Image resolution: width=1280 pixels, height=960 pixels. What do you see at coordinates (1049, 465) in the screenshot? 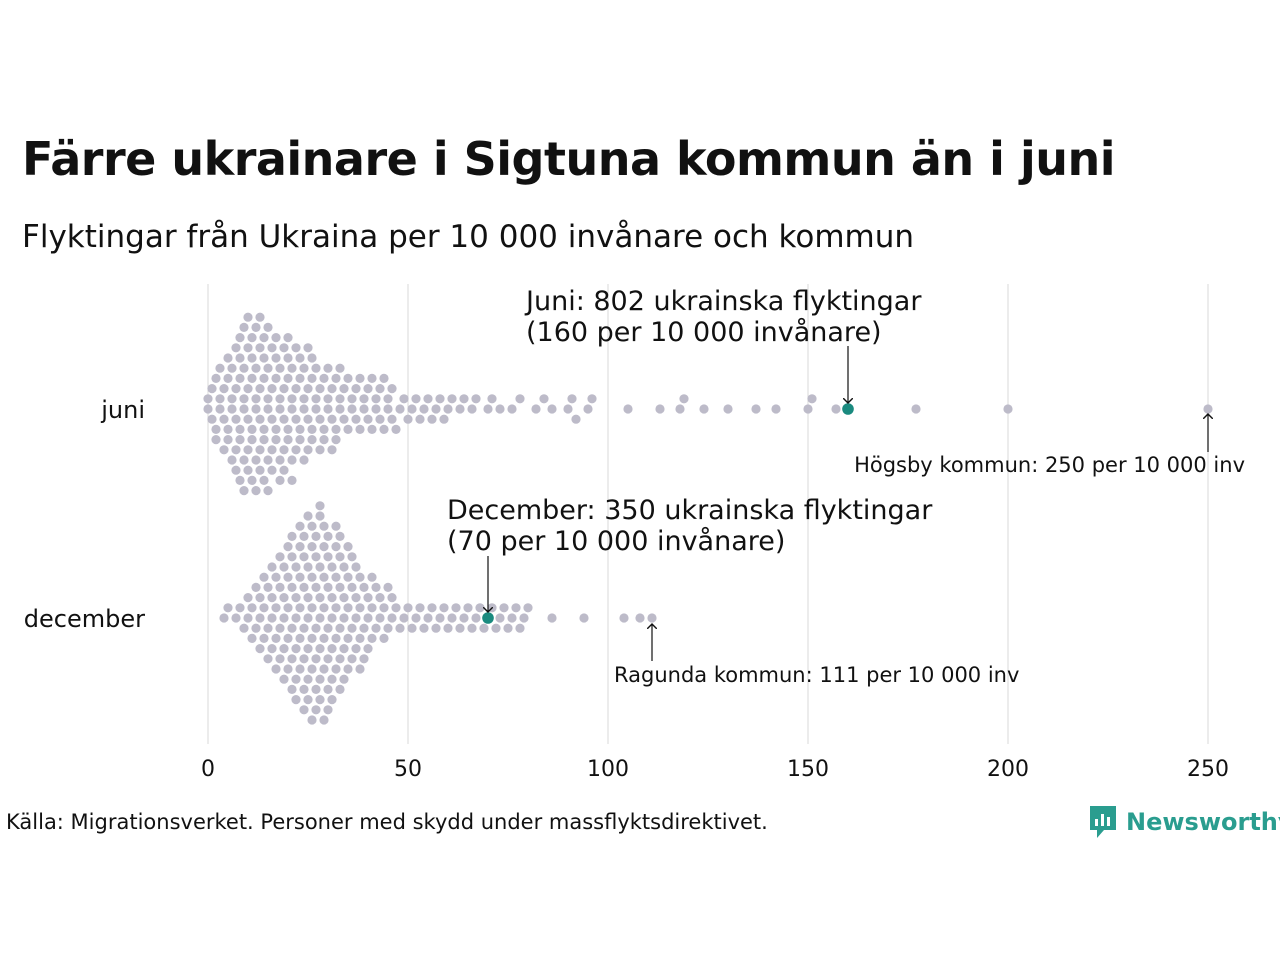
I see `annotation-juni-max: Högsby kommun: 250 per 10 000 inv` at bounding box center [1049, 465].